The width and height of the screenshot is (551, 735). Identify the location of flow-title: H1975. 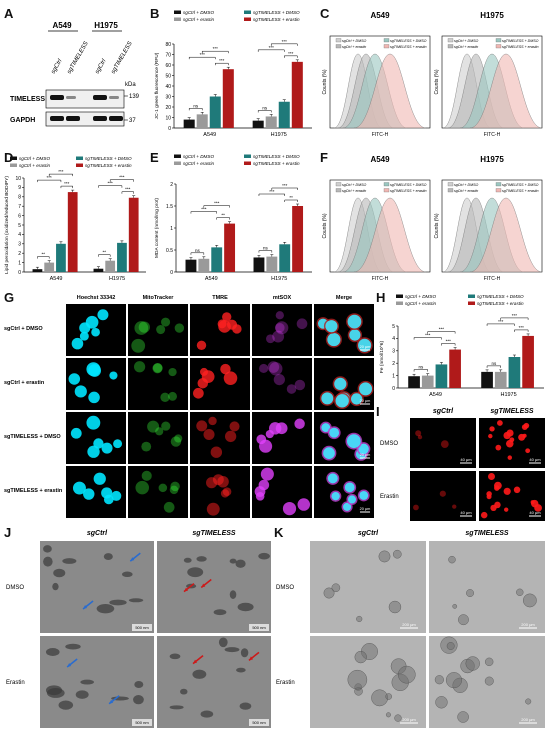
(492, 159).